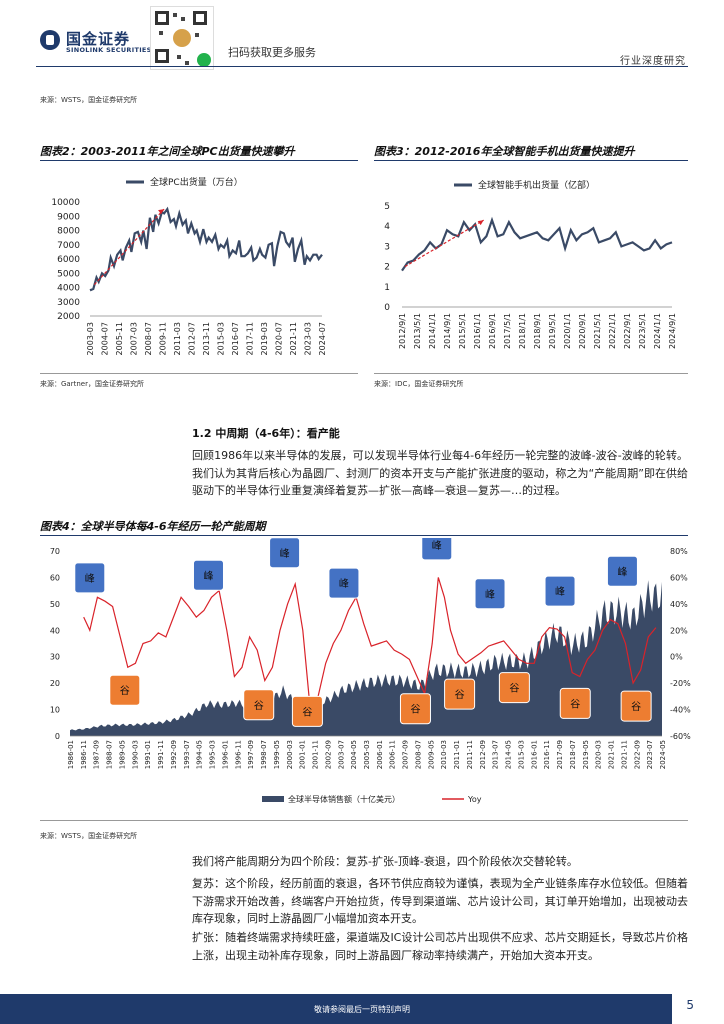 This screenshot has width=724, height=1024. What do you see at coordinates (582, 331) in the screenshot?
I see `x-tick-label: 2020/9/1` at bounding box center [582, 331].